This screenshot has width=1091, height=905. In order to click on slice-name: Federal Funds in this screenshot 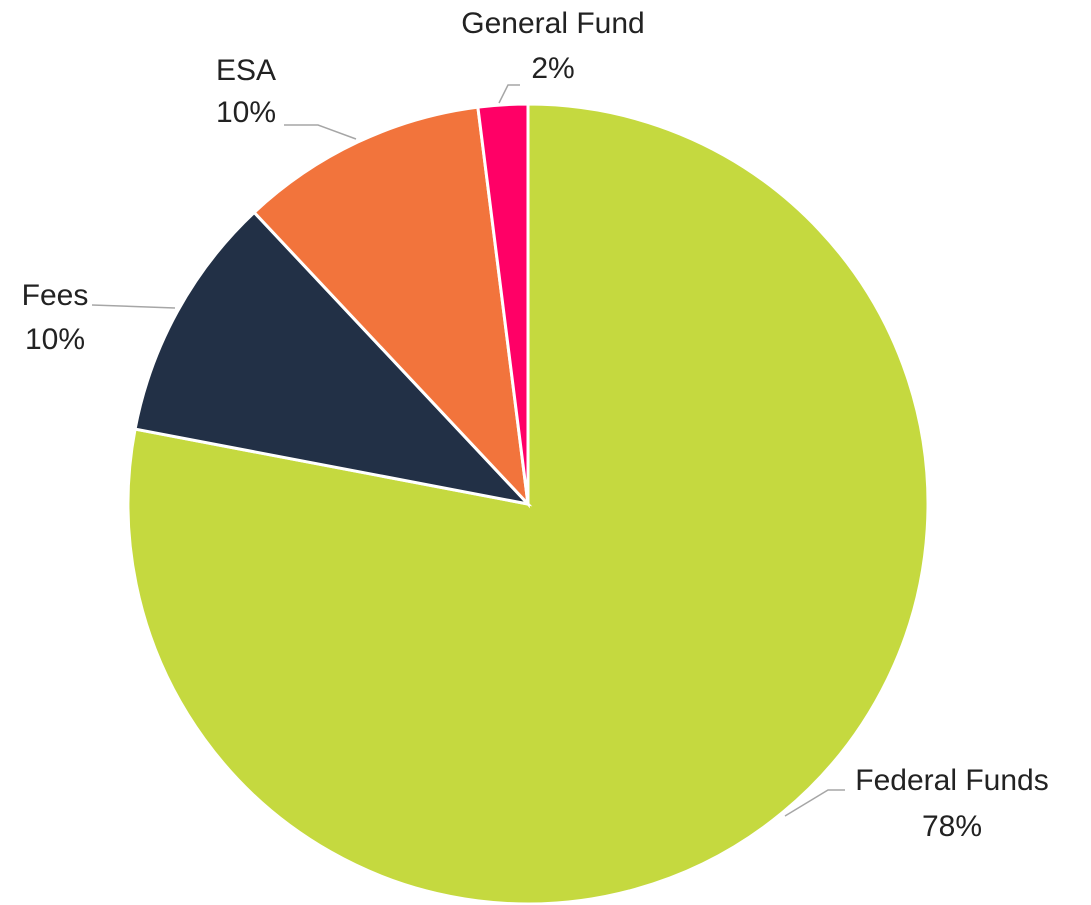, I will do `click(951, 780)`.